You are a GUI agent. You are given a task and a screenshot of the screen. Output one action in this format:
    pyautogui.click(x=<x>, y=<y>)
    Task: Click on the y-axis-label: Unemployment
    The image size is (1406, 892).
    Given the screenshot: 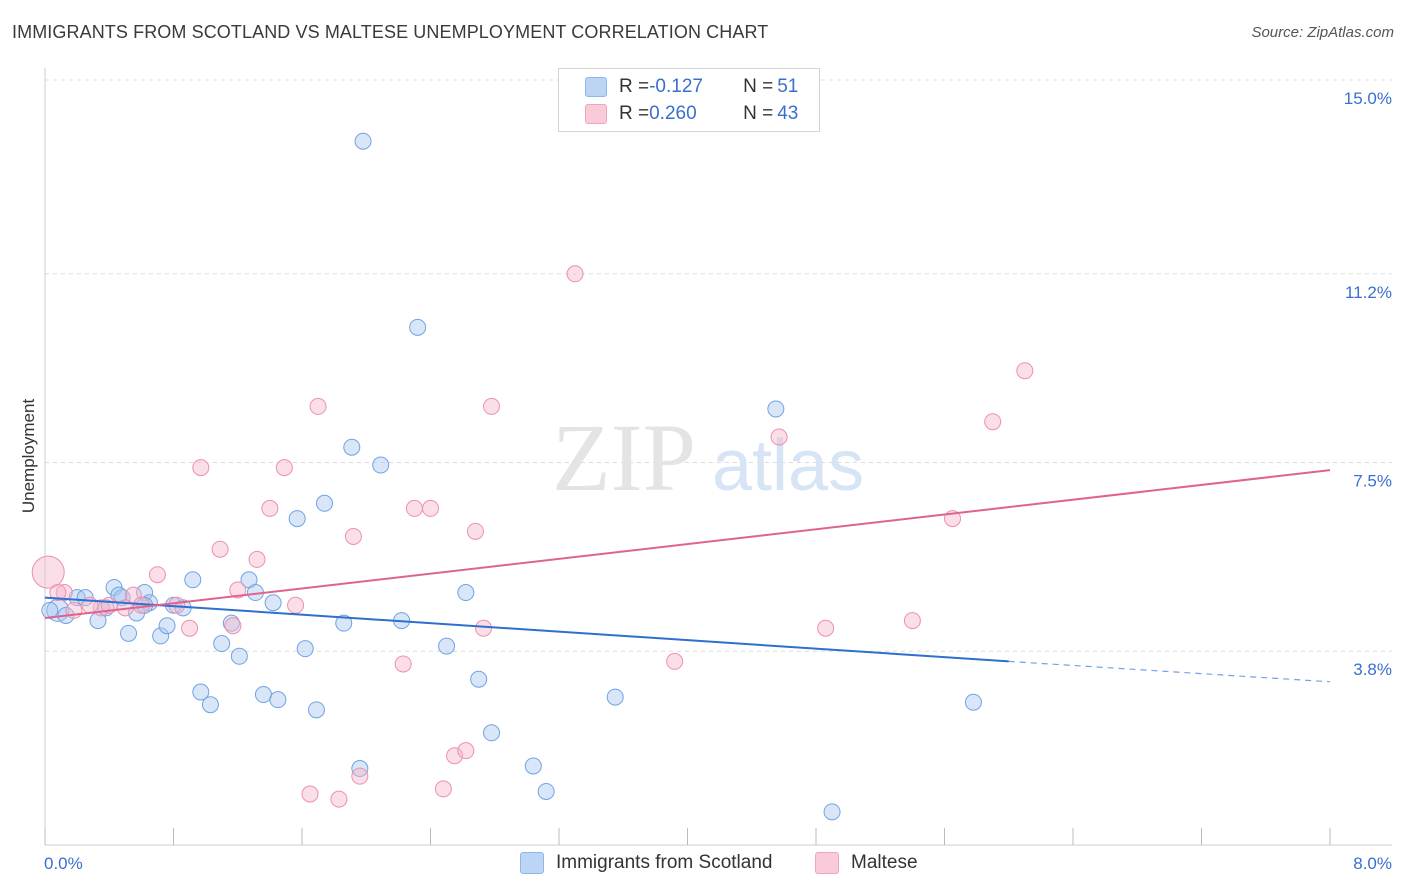 What is the action you would take?
    pyautogui.click(x=28, y=456)
    